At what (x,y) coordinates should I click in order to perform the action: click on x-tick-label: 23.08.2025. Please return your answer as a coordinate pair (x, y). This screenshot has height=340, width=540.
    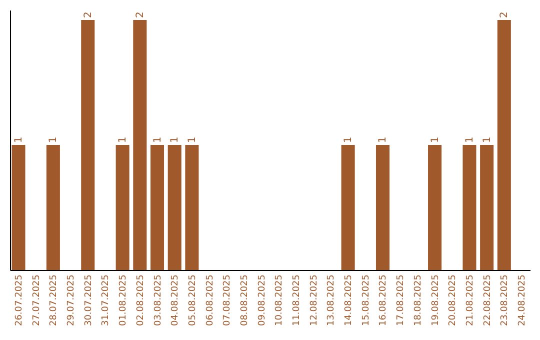
    Looking at the image, I should click on (505, 300).